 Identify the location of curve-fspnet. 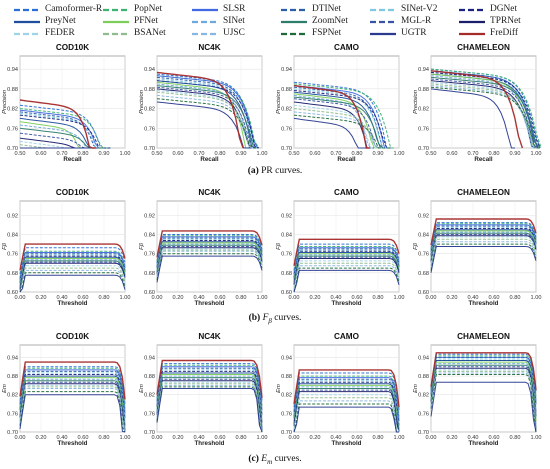
(485, 117).